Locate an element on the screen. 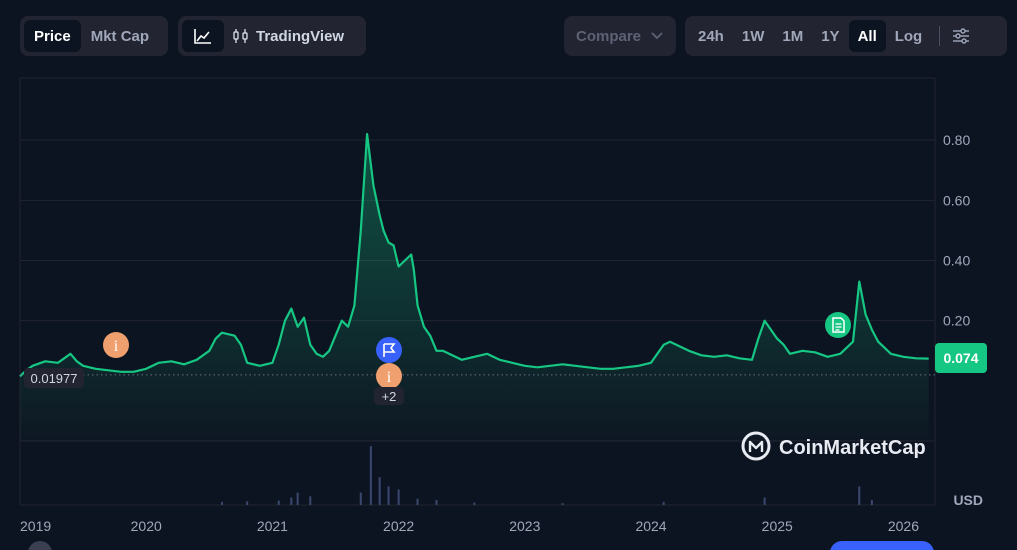 Image resolution: width=1017 pixels, height=550 pixels. market-cap-tab: Mkt Cap is located at coordinates (120, 36).